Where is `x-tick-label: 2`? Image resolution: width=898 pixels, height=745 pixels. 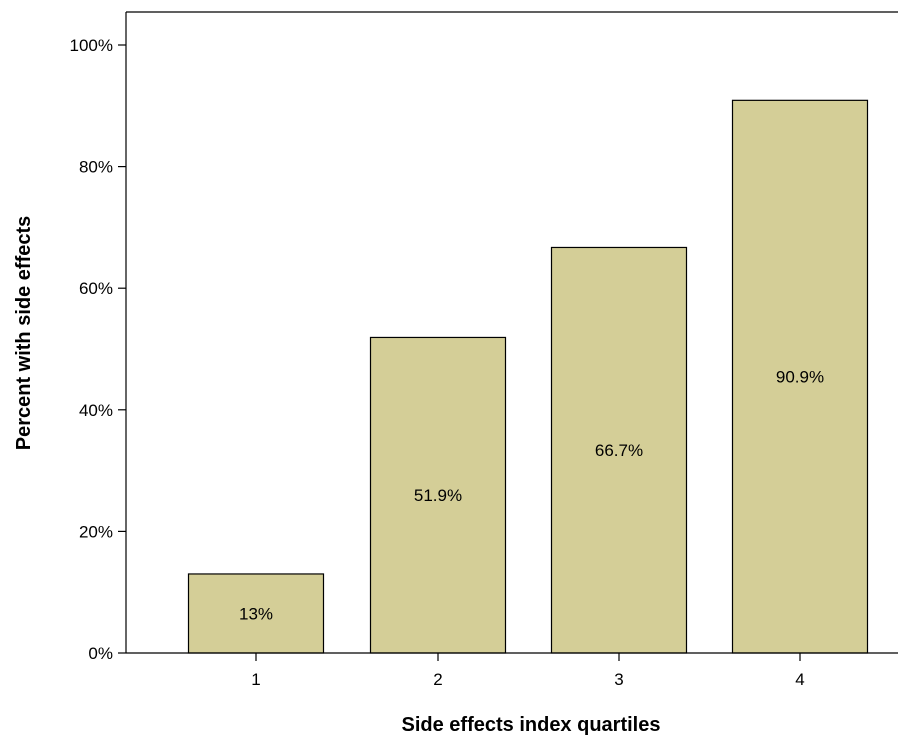
x-tick-label: 2 is located at coordinates (437, 679).